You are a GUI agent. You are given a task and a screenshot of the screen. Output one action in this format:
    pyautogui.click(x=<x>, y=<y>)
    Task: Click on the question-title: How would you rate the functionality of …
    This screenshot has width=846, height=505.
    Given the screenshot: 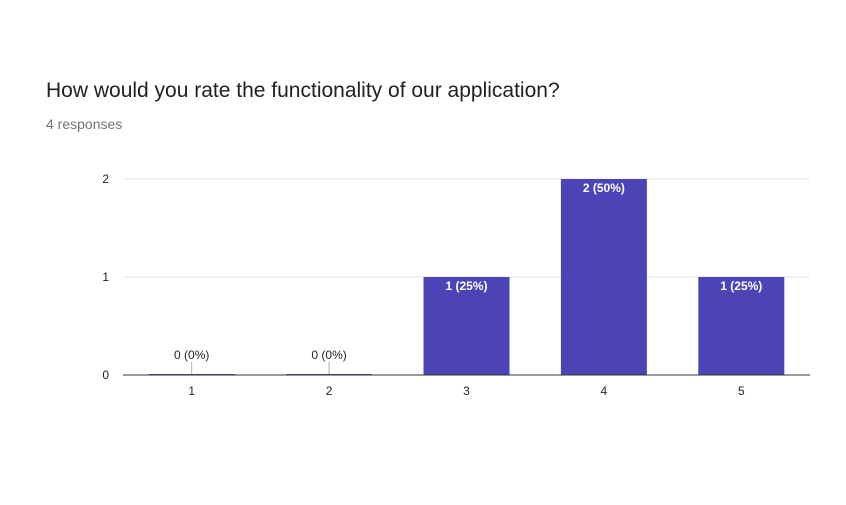 What is the action you would take?
    pyautogui.click(x=303, y=90)
    